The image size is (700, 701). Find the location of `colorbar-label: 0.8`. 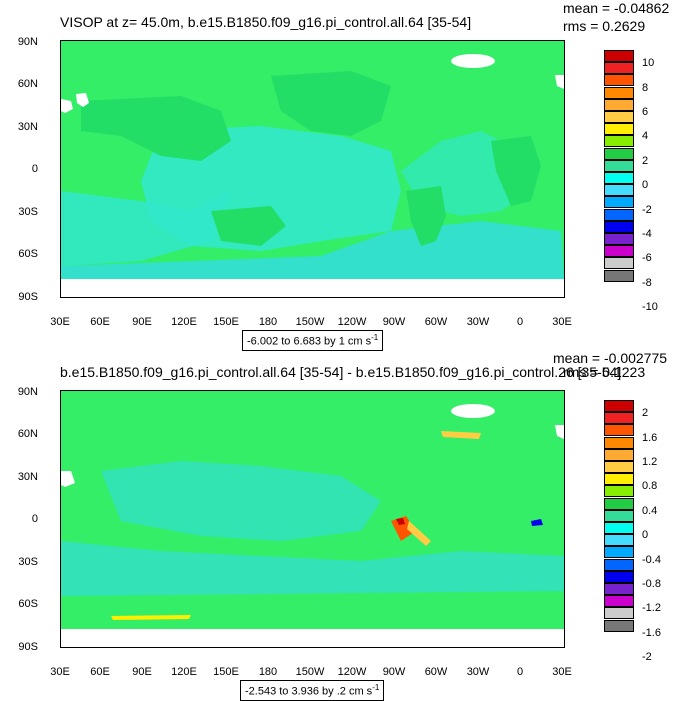

colorbar-label: 0.8 is located at coordinates (650, 486).